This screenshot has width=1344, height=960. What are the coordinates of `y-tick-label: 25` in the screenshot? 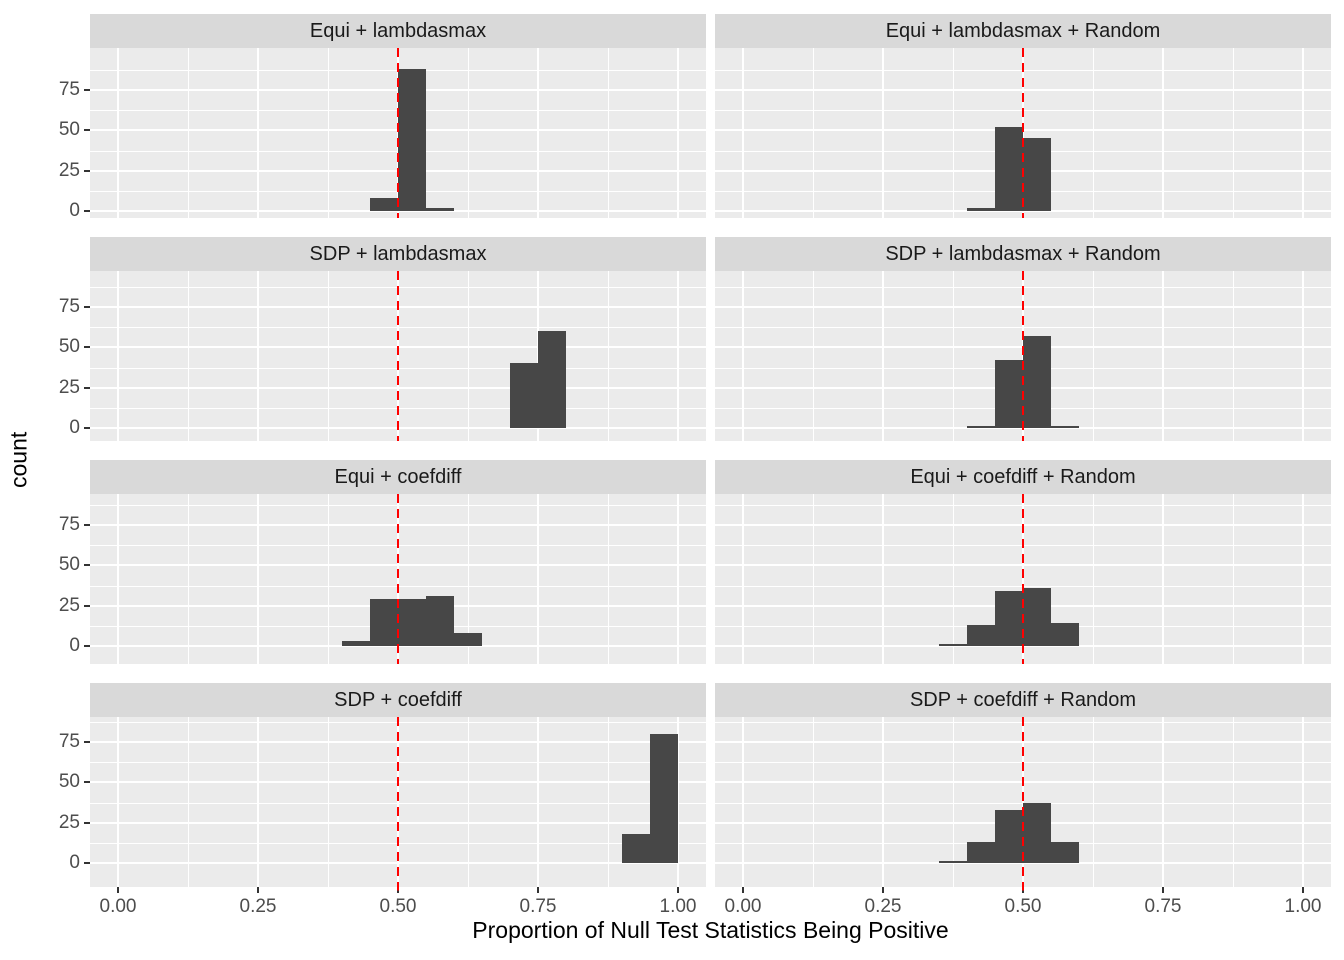 It's located at (69, 387).